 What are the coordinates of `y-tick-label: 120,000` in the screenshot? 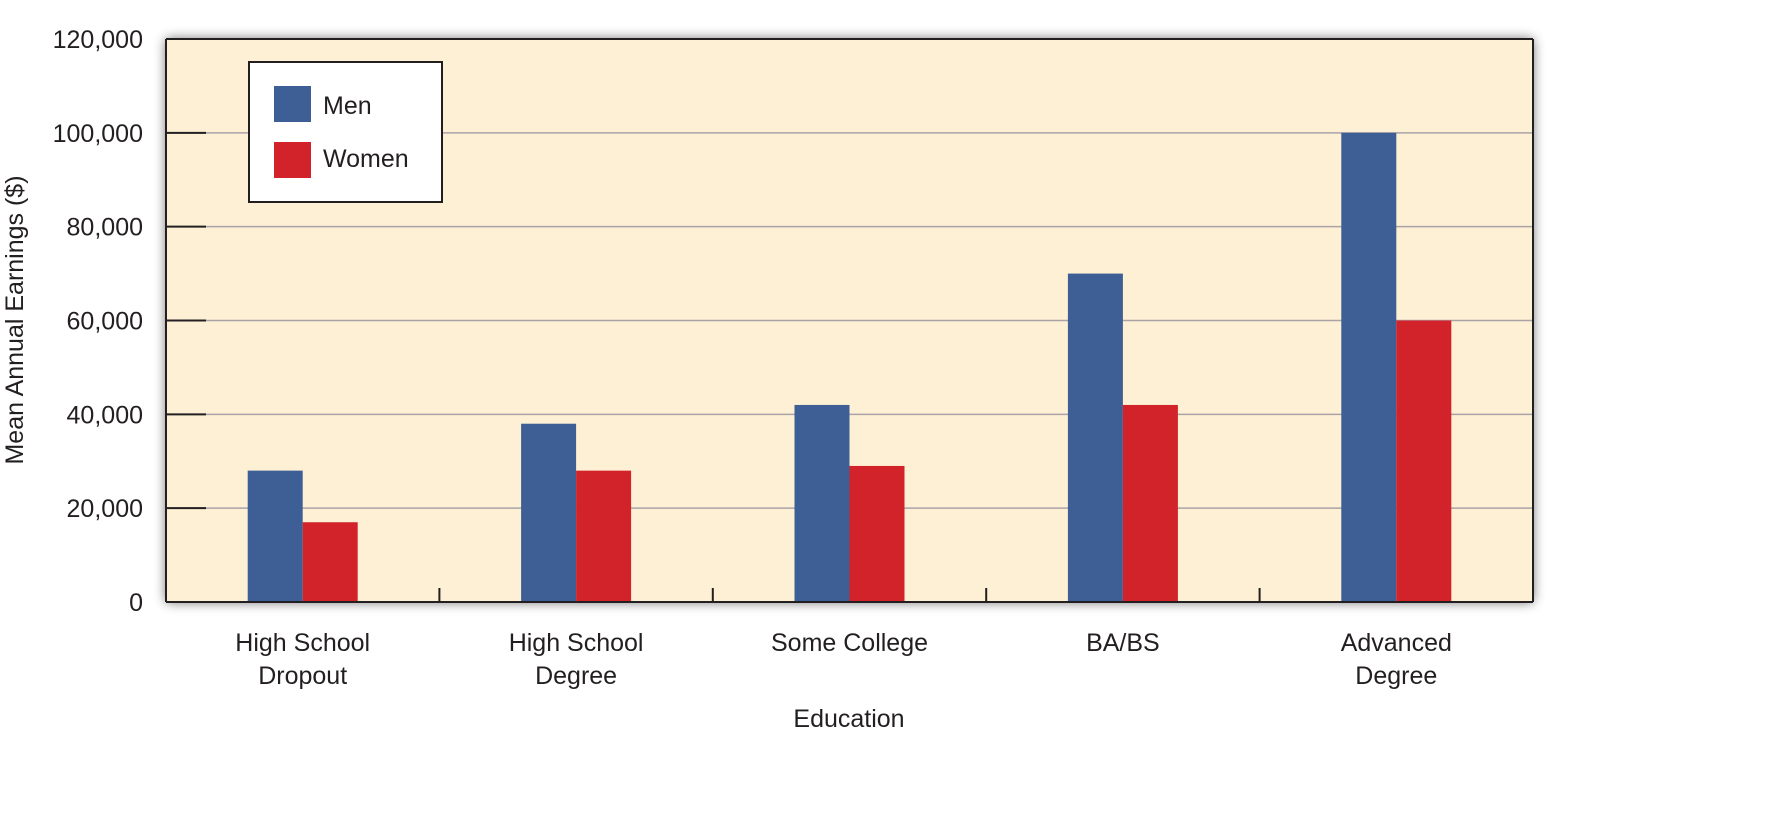 It's located at (98, 40).